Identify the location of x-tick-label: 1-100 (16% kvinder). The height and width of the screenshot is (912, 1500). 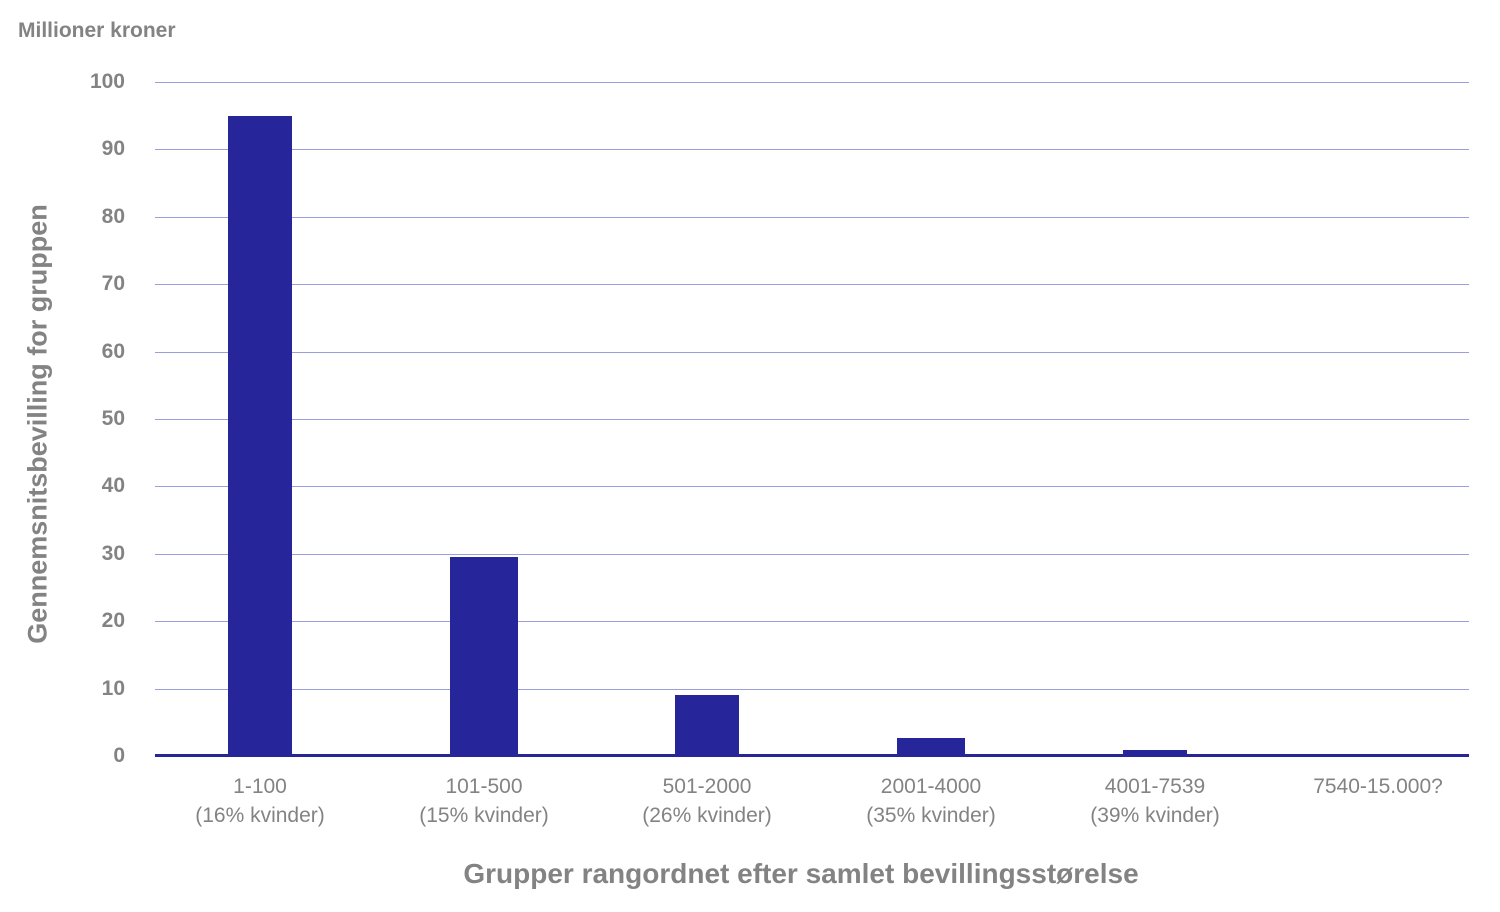
(260, 801).